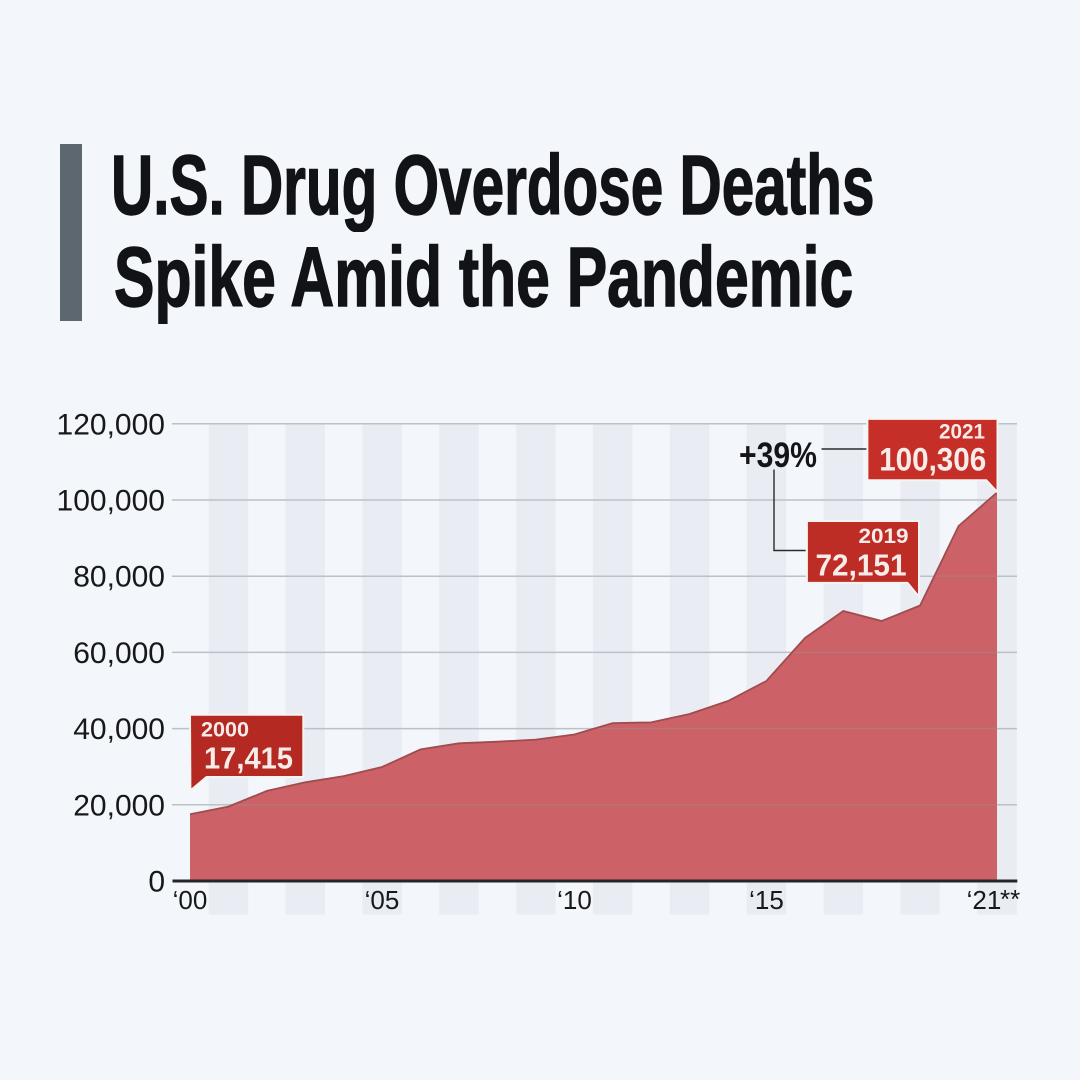 The width and height of the screenshot is (1080, 1080). What do you see at coordinates (156, 882) in the screenshot?
I see `svg-text: 0` at bounding box center [156, 882].